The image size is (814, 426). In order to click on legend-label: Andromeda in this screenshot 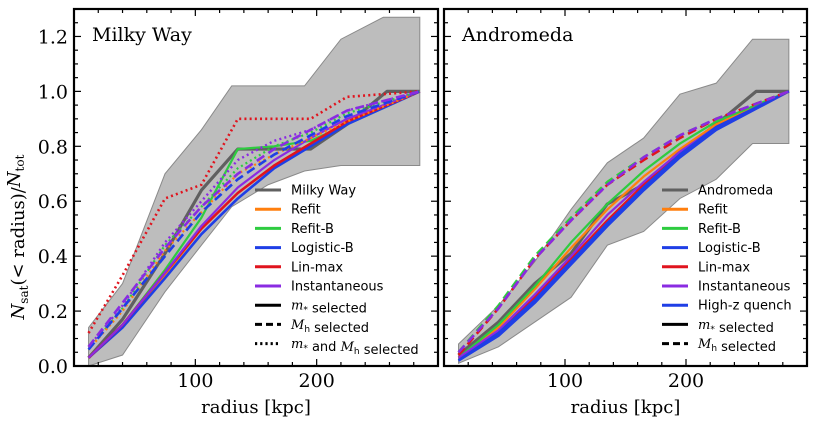, I will do `click(735, 191)`.